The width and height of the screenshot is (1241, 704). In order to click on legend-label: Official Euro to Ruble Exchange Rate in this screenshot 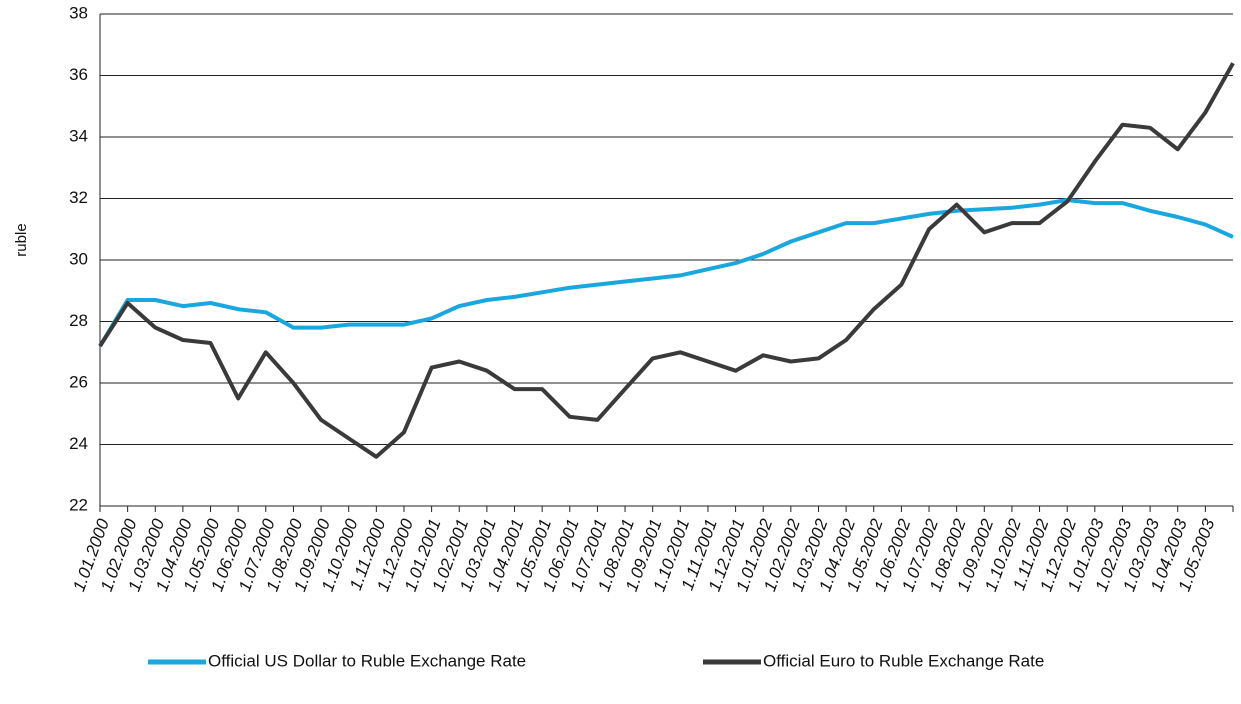, I will do `click(903, 660)`.